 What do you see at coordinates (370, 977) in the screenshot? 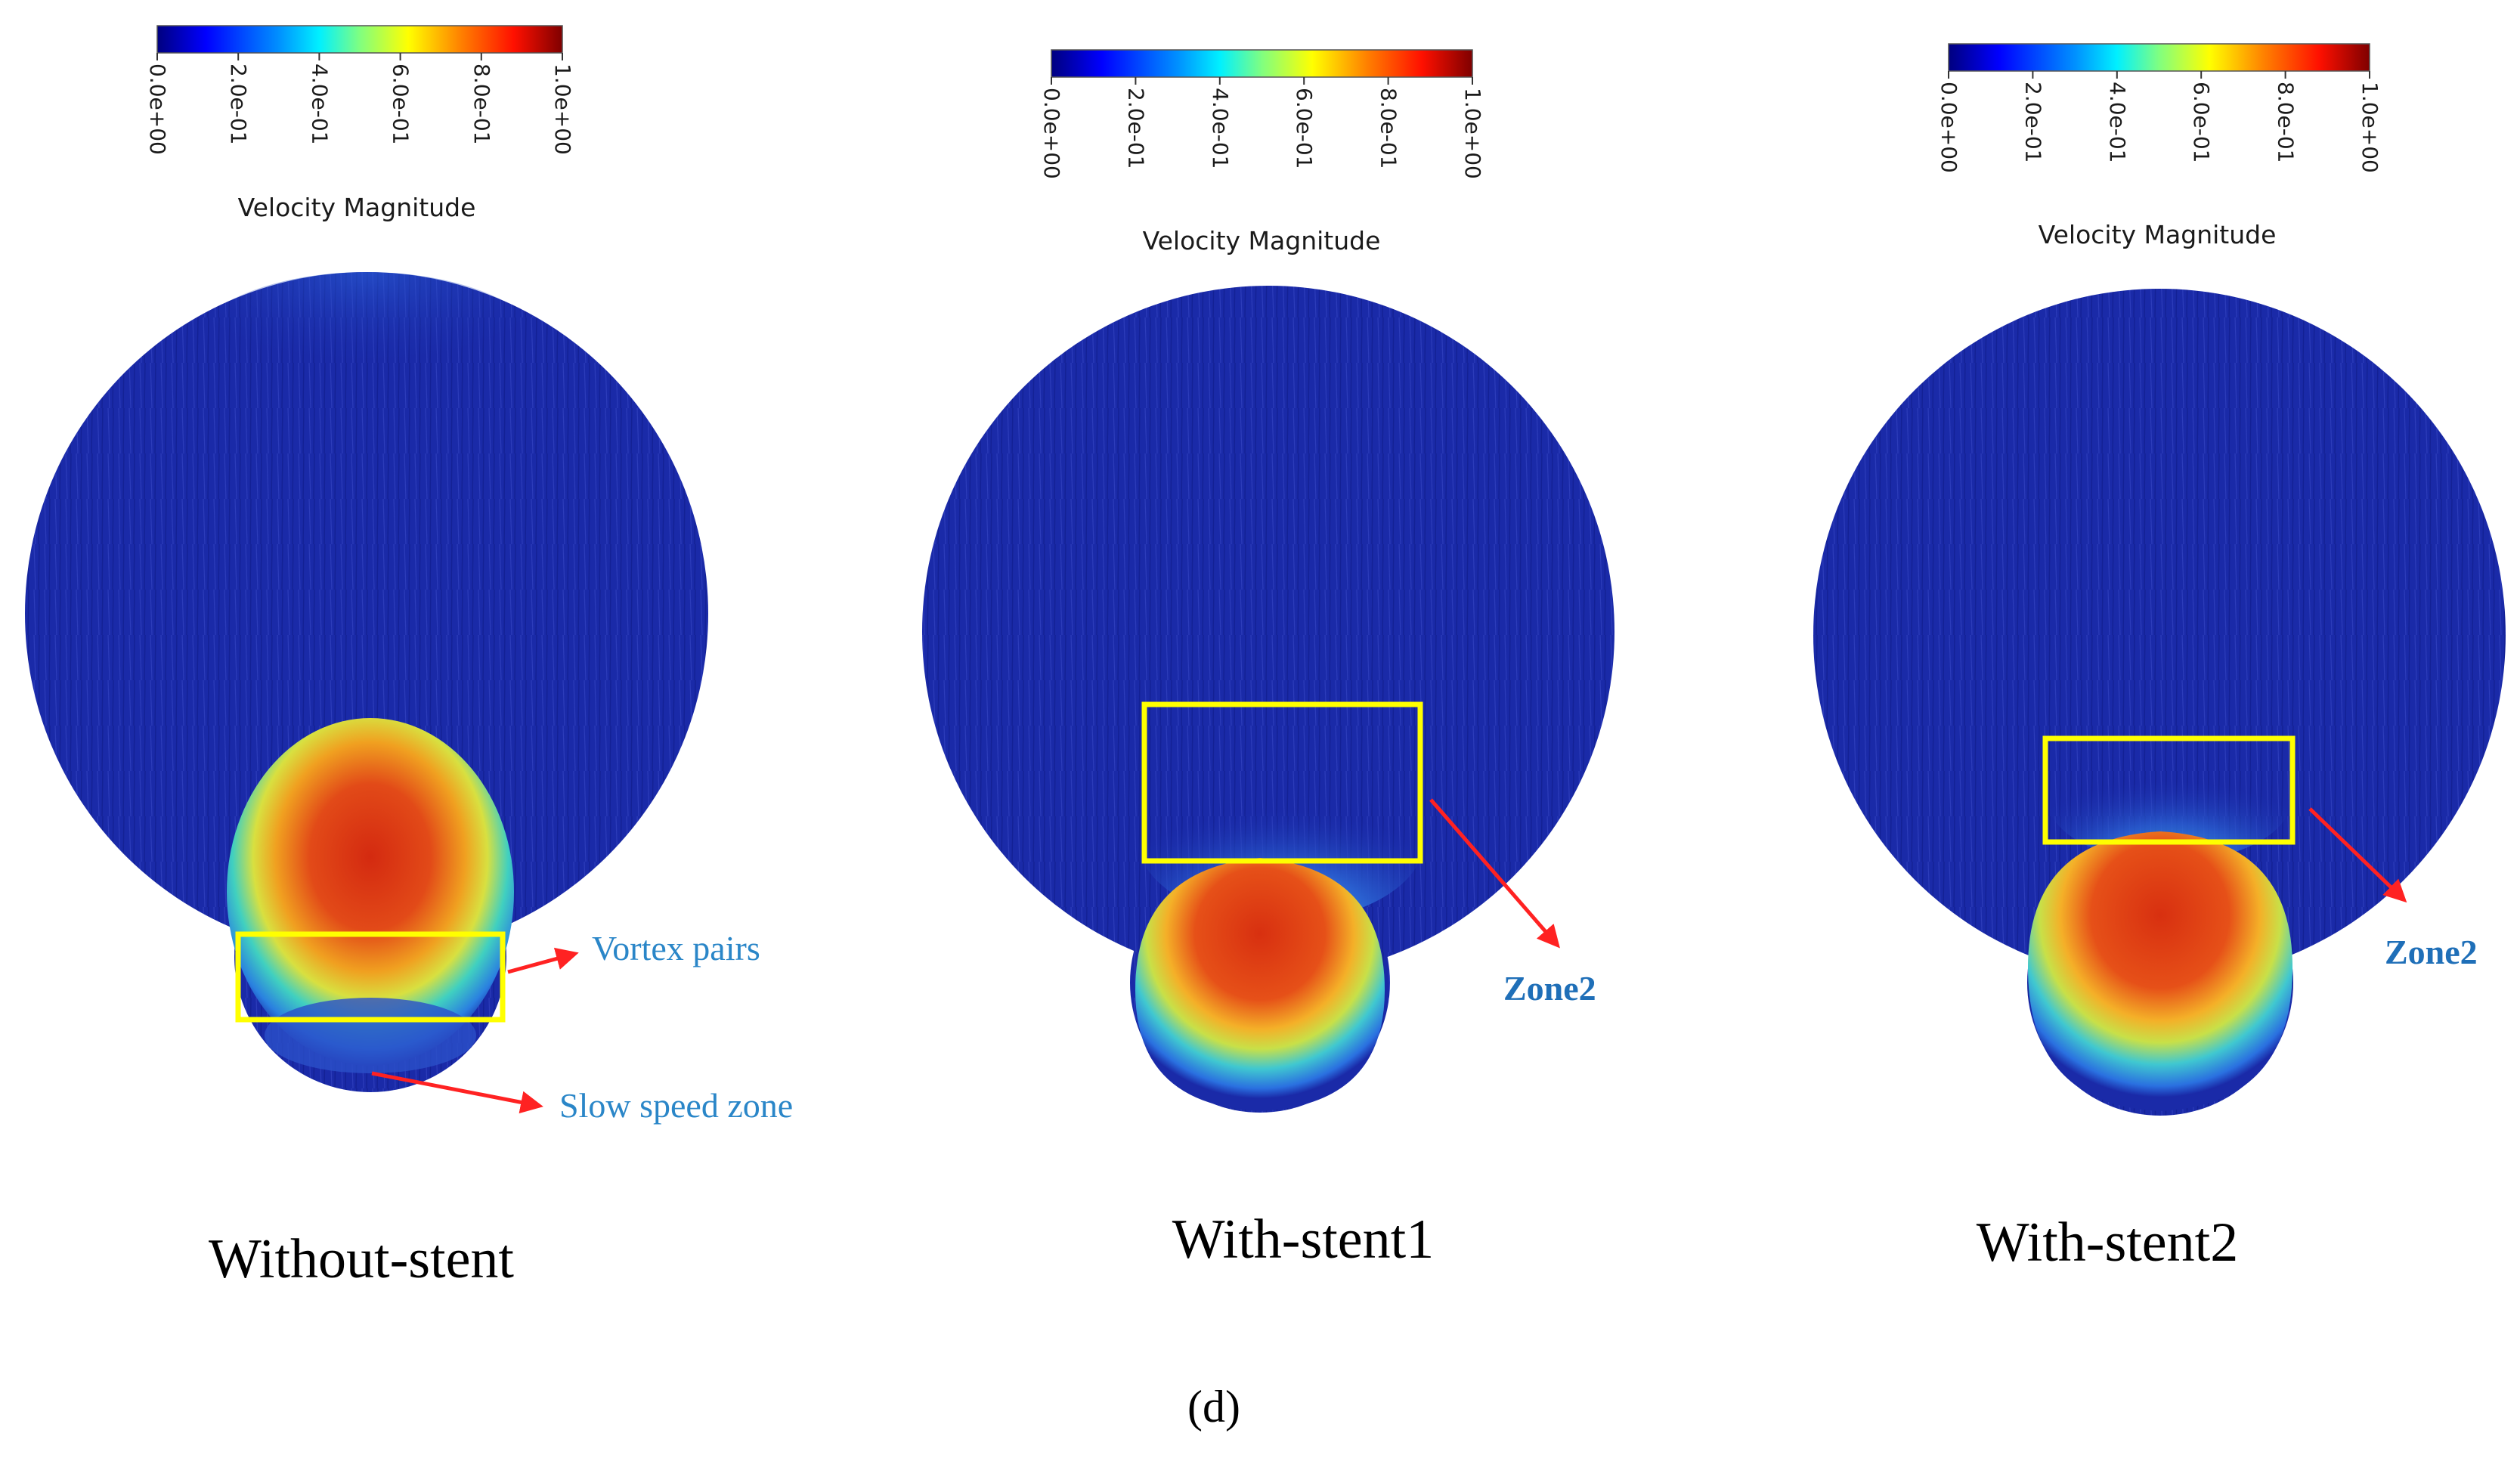
I see `highlight-box-vortex` at bounding box center [370, 977].